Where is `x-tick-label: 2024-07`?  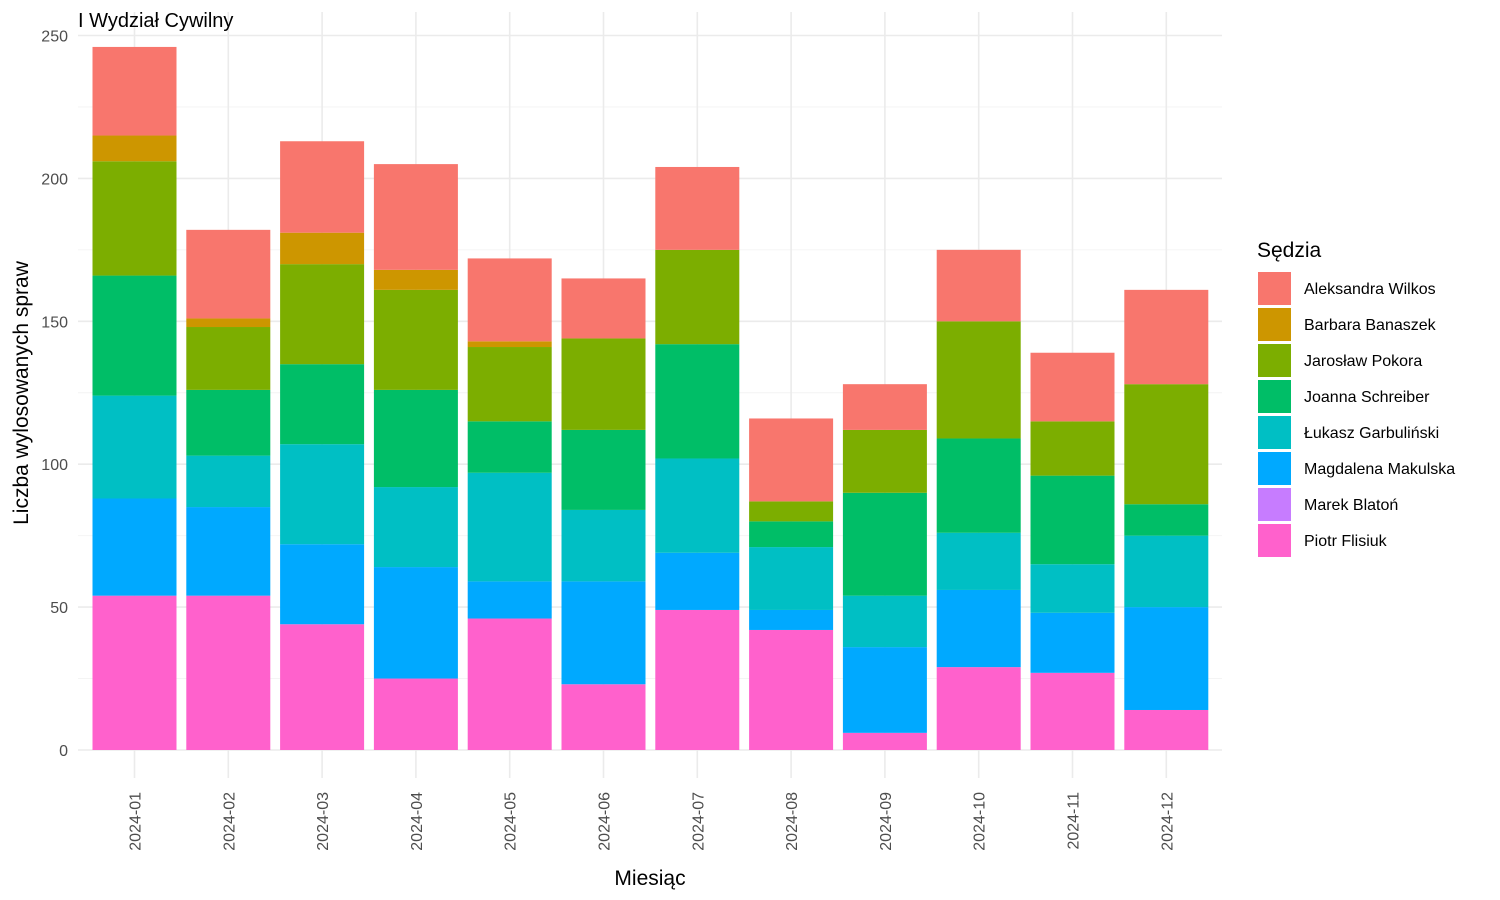
x-tick-label: 2024-07 is located at coordinates (698, 821).